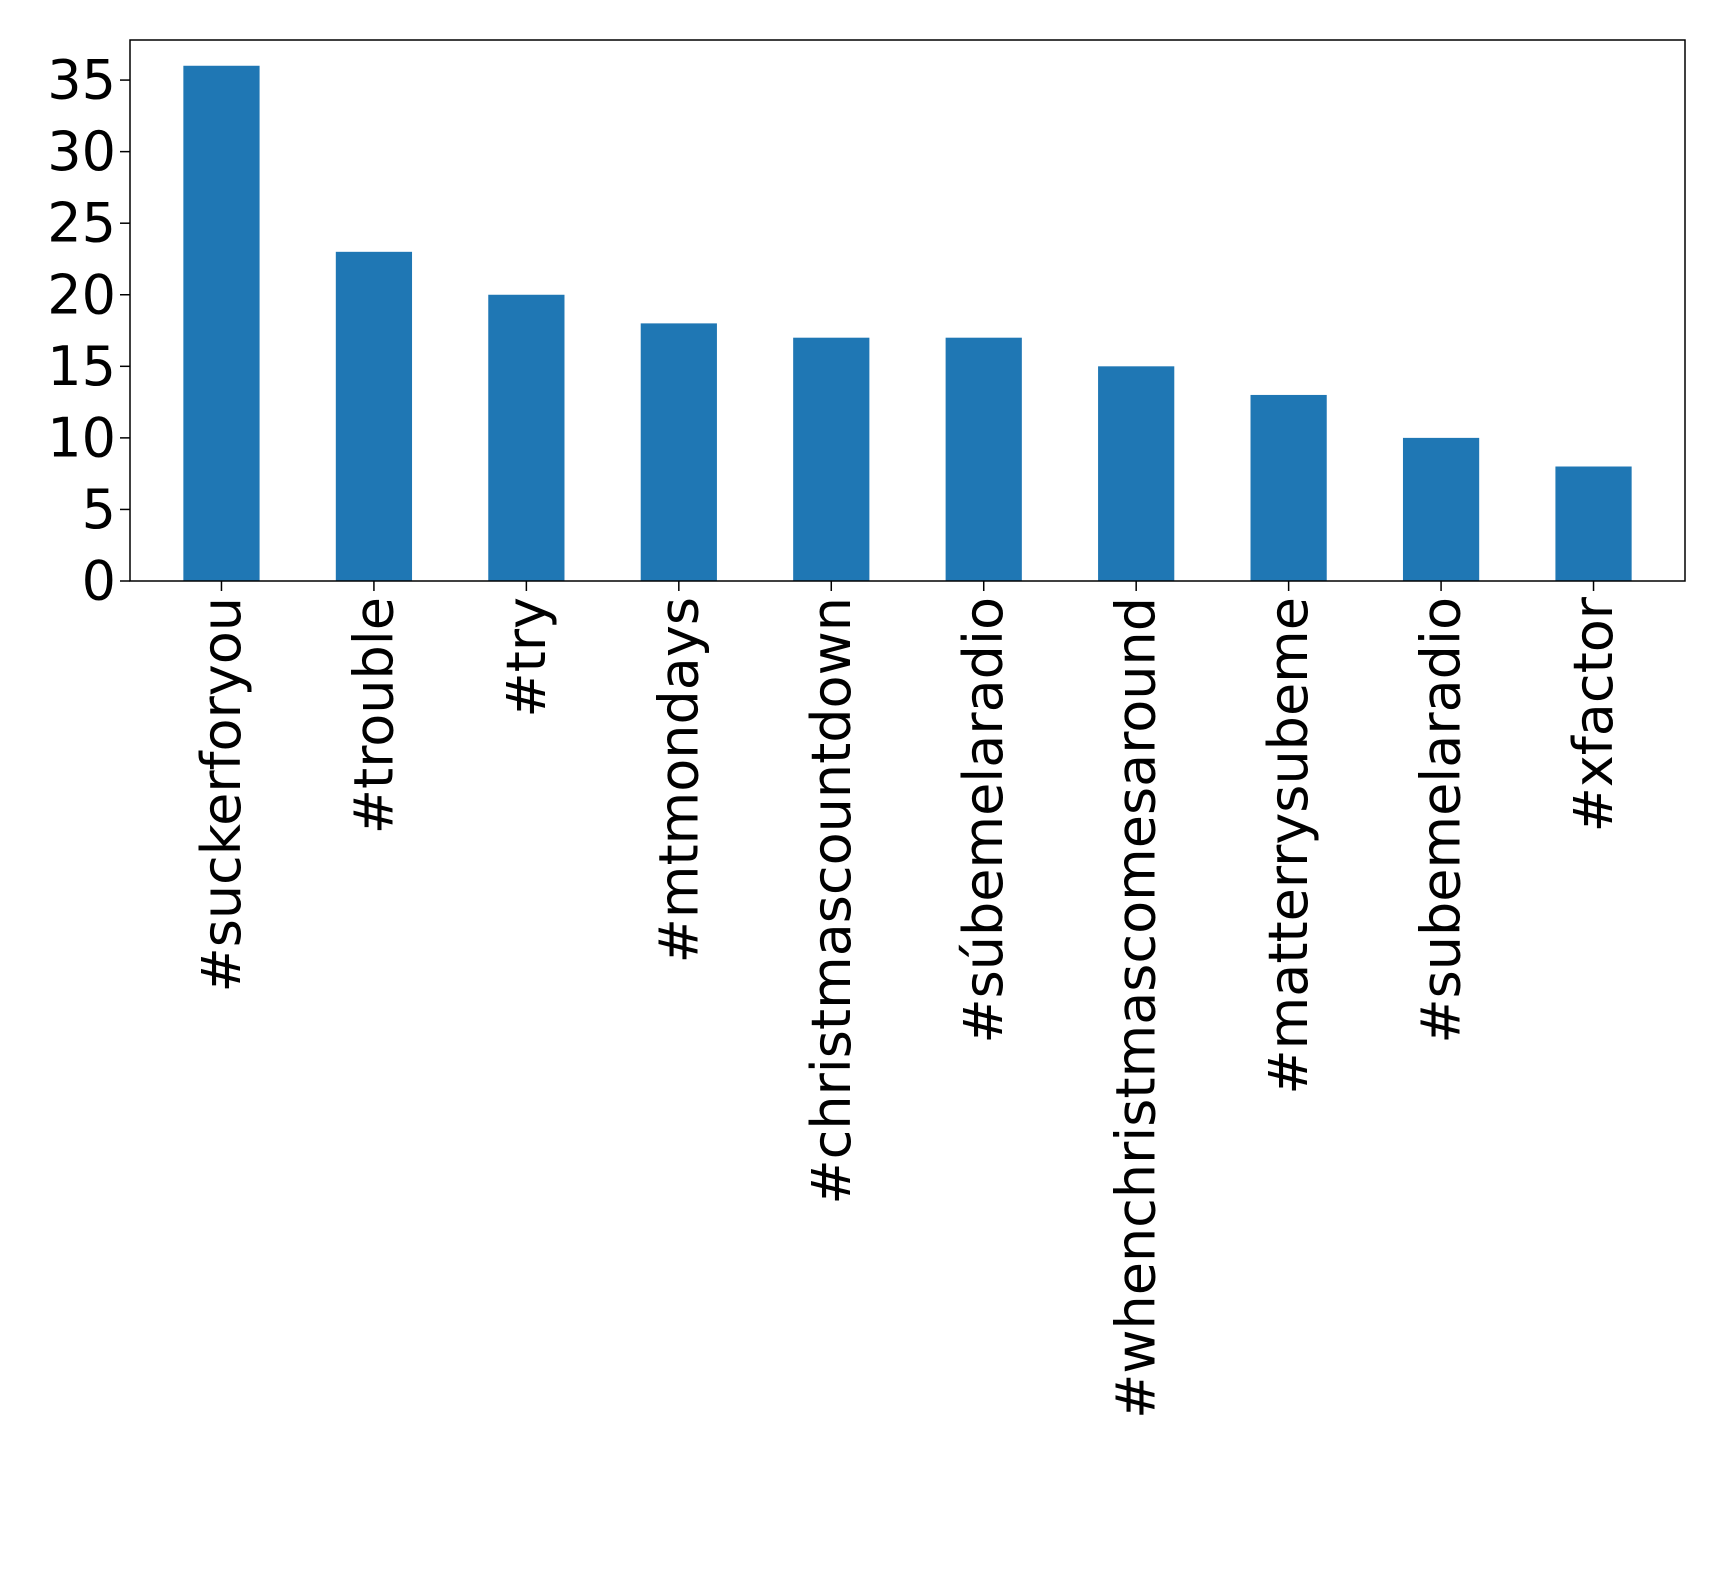 Image resolution: width=1719 pixels, height=1579 pixels. I want to click on x-tick-label-5: #súbemelaradio, so click(983, 820).